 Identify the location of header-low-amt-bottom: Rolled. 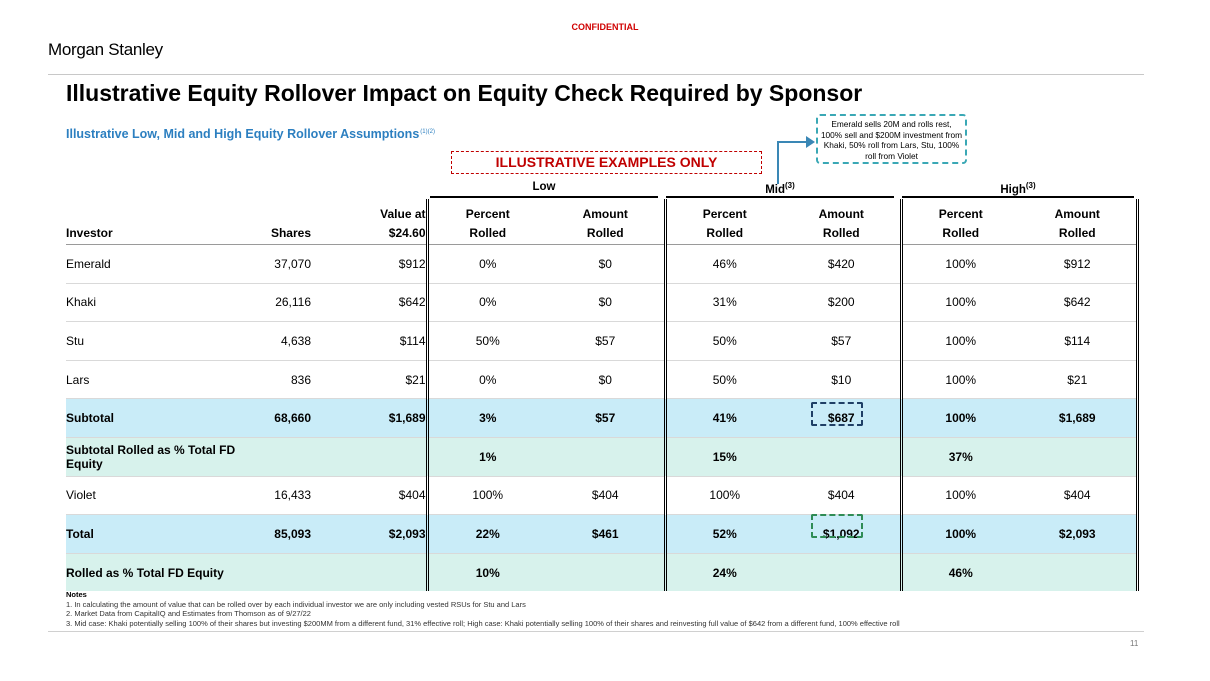
(607, 233).